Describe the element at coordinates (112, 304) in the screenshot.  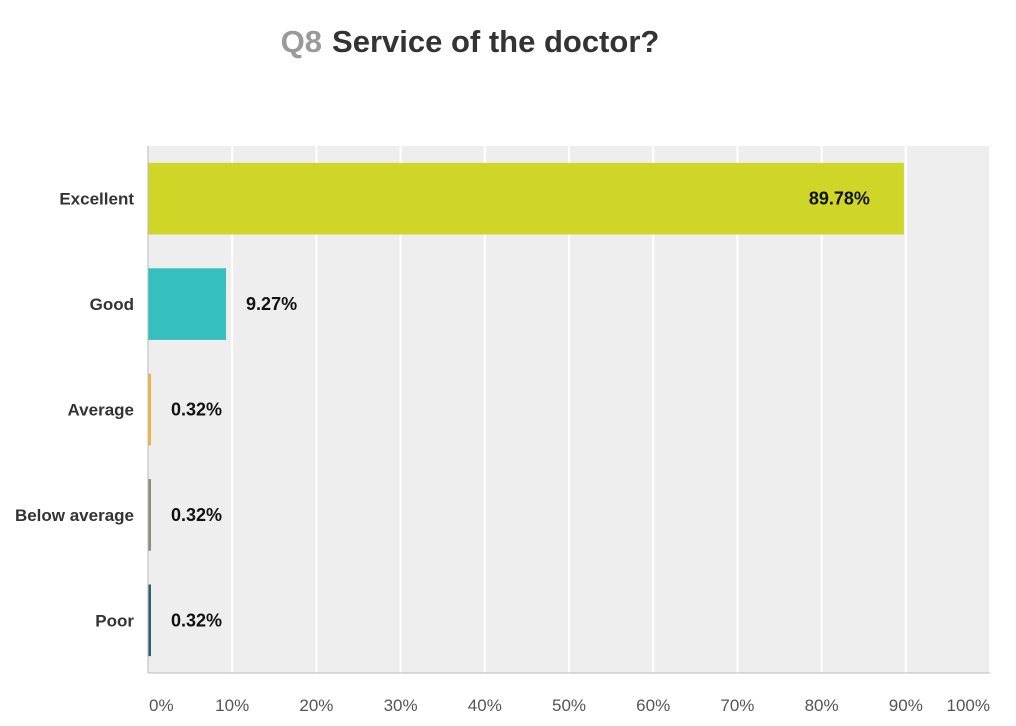
I see `category-label: Good` at that location.